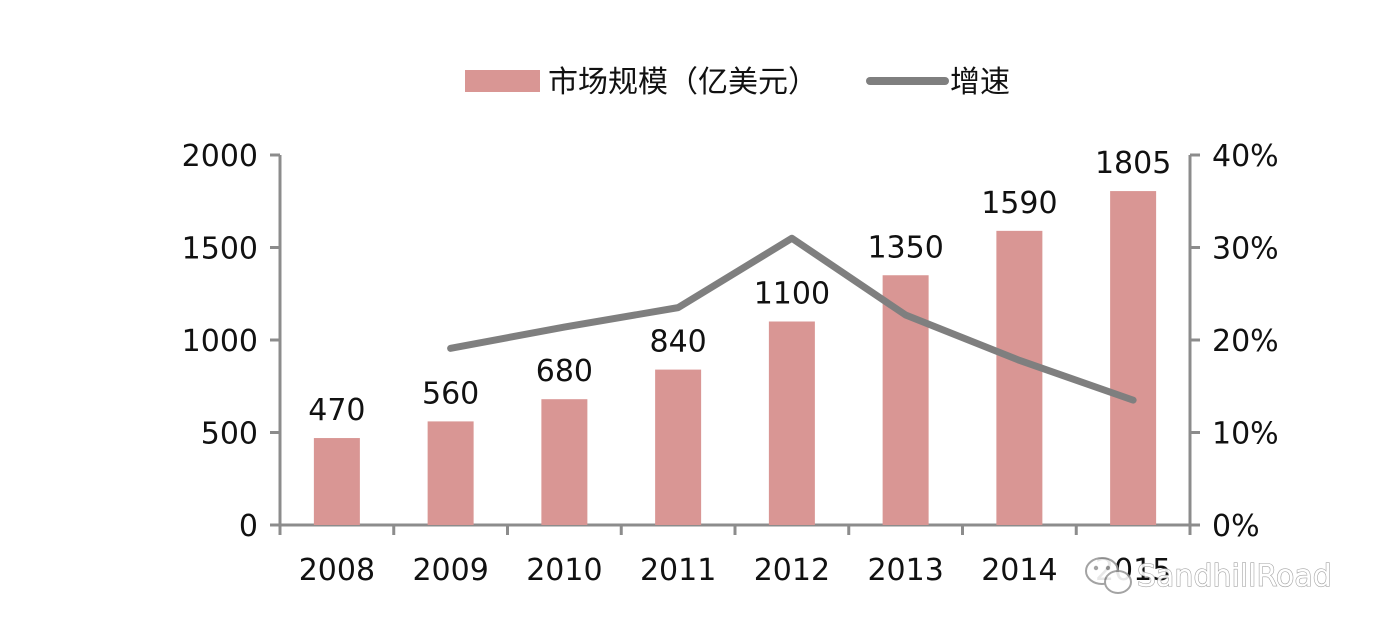 The image size is (1400, 631). Describe the element at coordinates (220, 156) in the screenshot. I see `y-left-tick-label: 2000` at that location.